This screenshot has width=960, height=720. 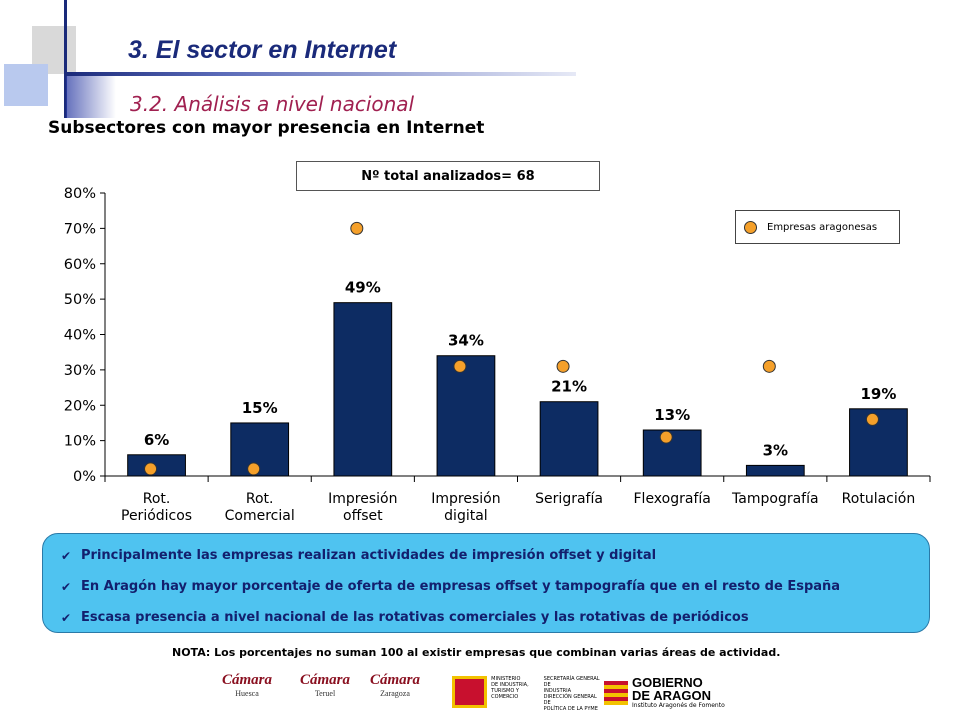 I want to click on page-subtitle: 3.2. Análisis a nivel nacional, so click(x=272, y=104).